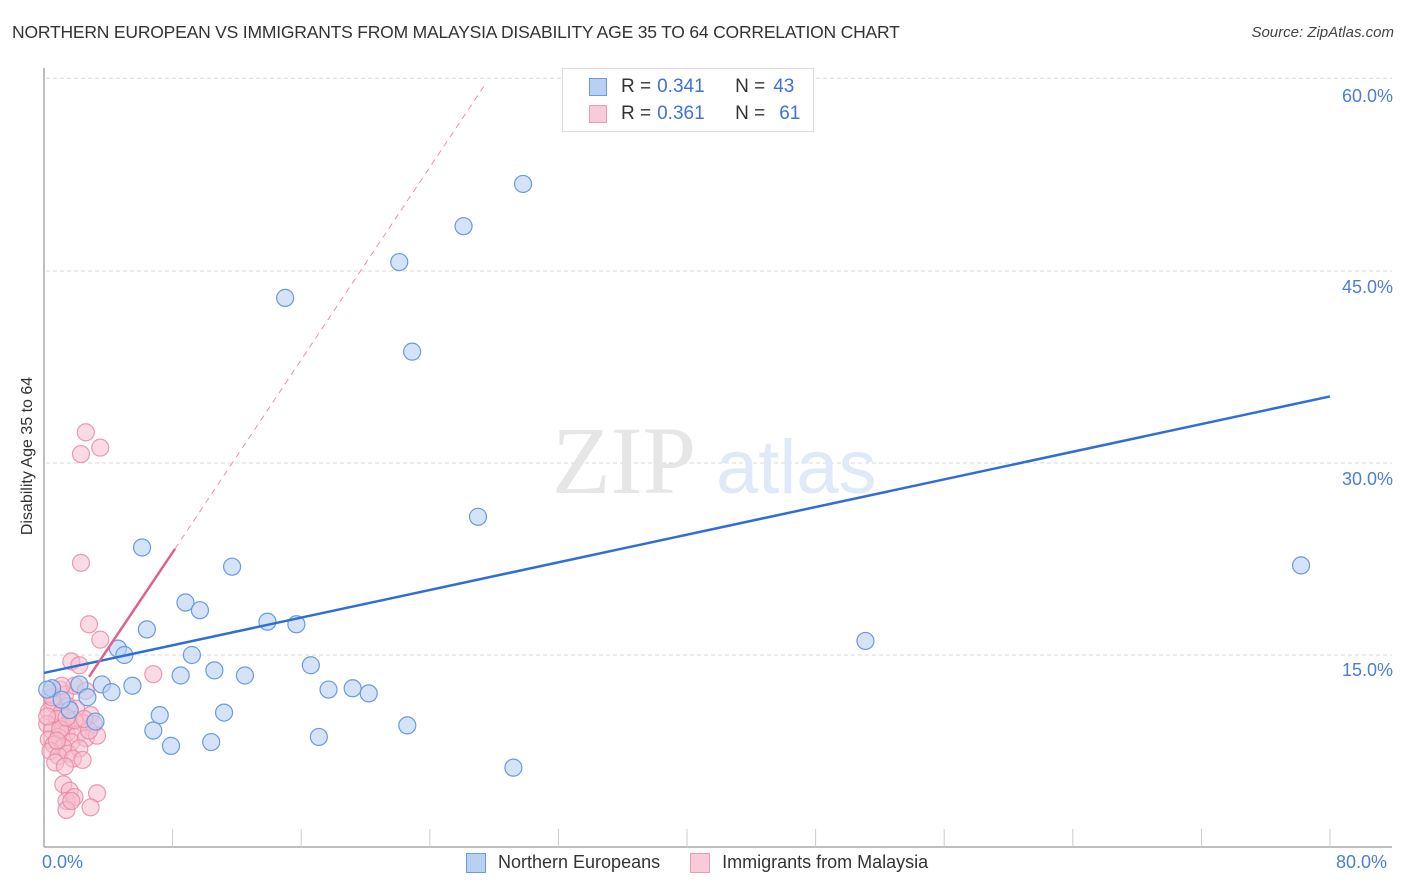  Describe the element at coordinates (825, 862) in the screenshot. I see `legend-label: Immigrants from Malaysia` at that location.